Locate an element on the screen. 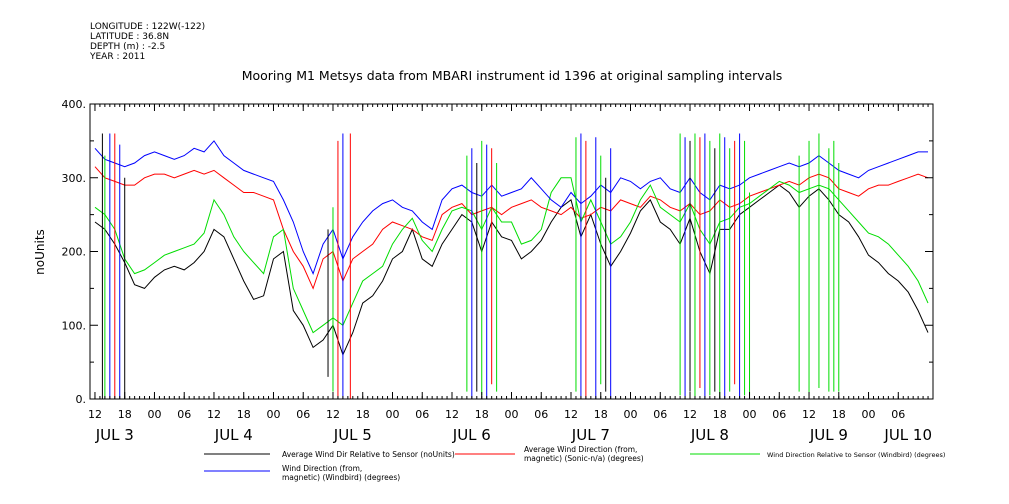  y-tick-label: 100. is located at coordinates (74, 325).